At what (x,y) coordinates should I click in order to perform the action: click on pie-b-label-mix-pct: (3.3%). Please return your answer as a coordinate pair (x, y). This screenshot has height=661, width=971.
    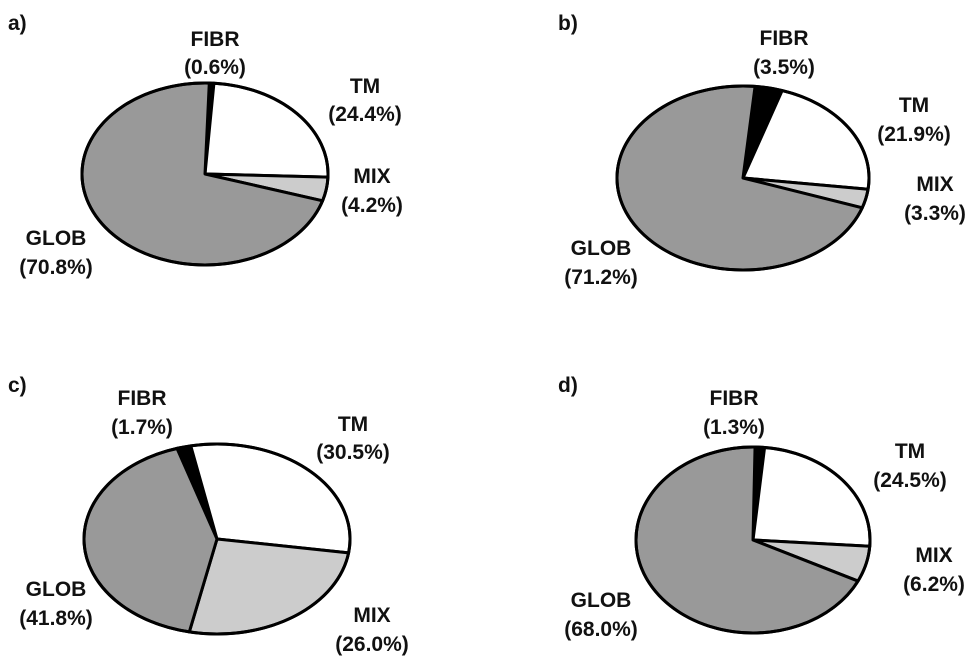
    Looking at the image, I should click on (935, 213).